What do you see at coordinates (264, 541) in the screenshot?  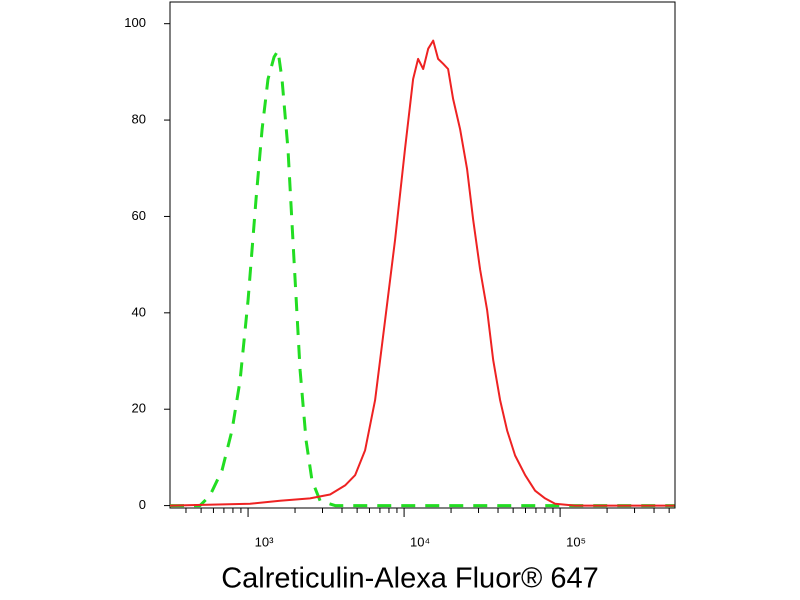 I see `x-tick-label: 10³` at bounding box center [264, 541].